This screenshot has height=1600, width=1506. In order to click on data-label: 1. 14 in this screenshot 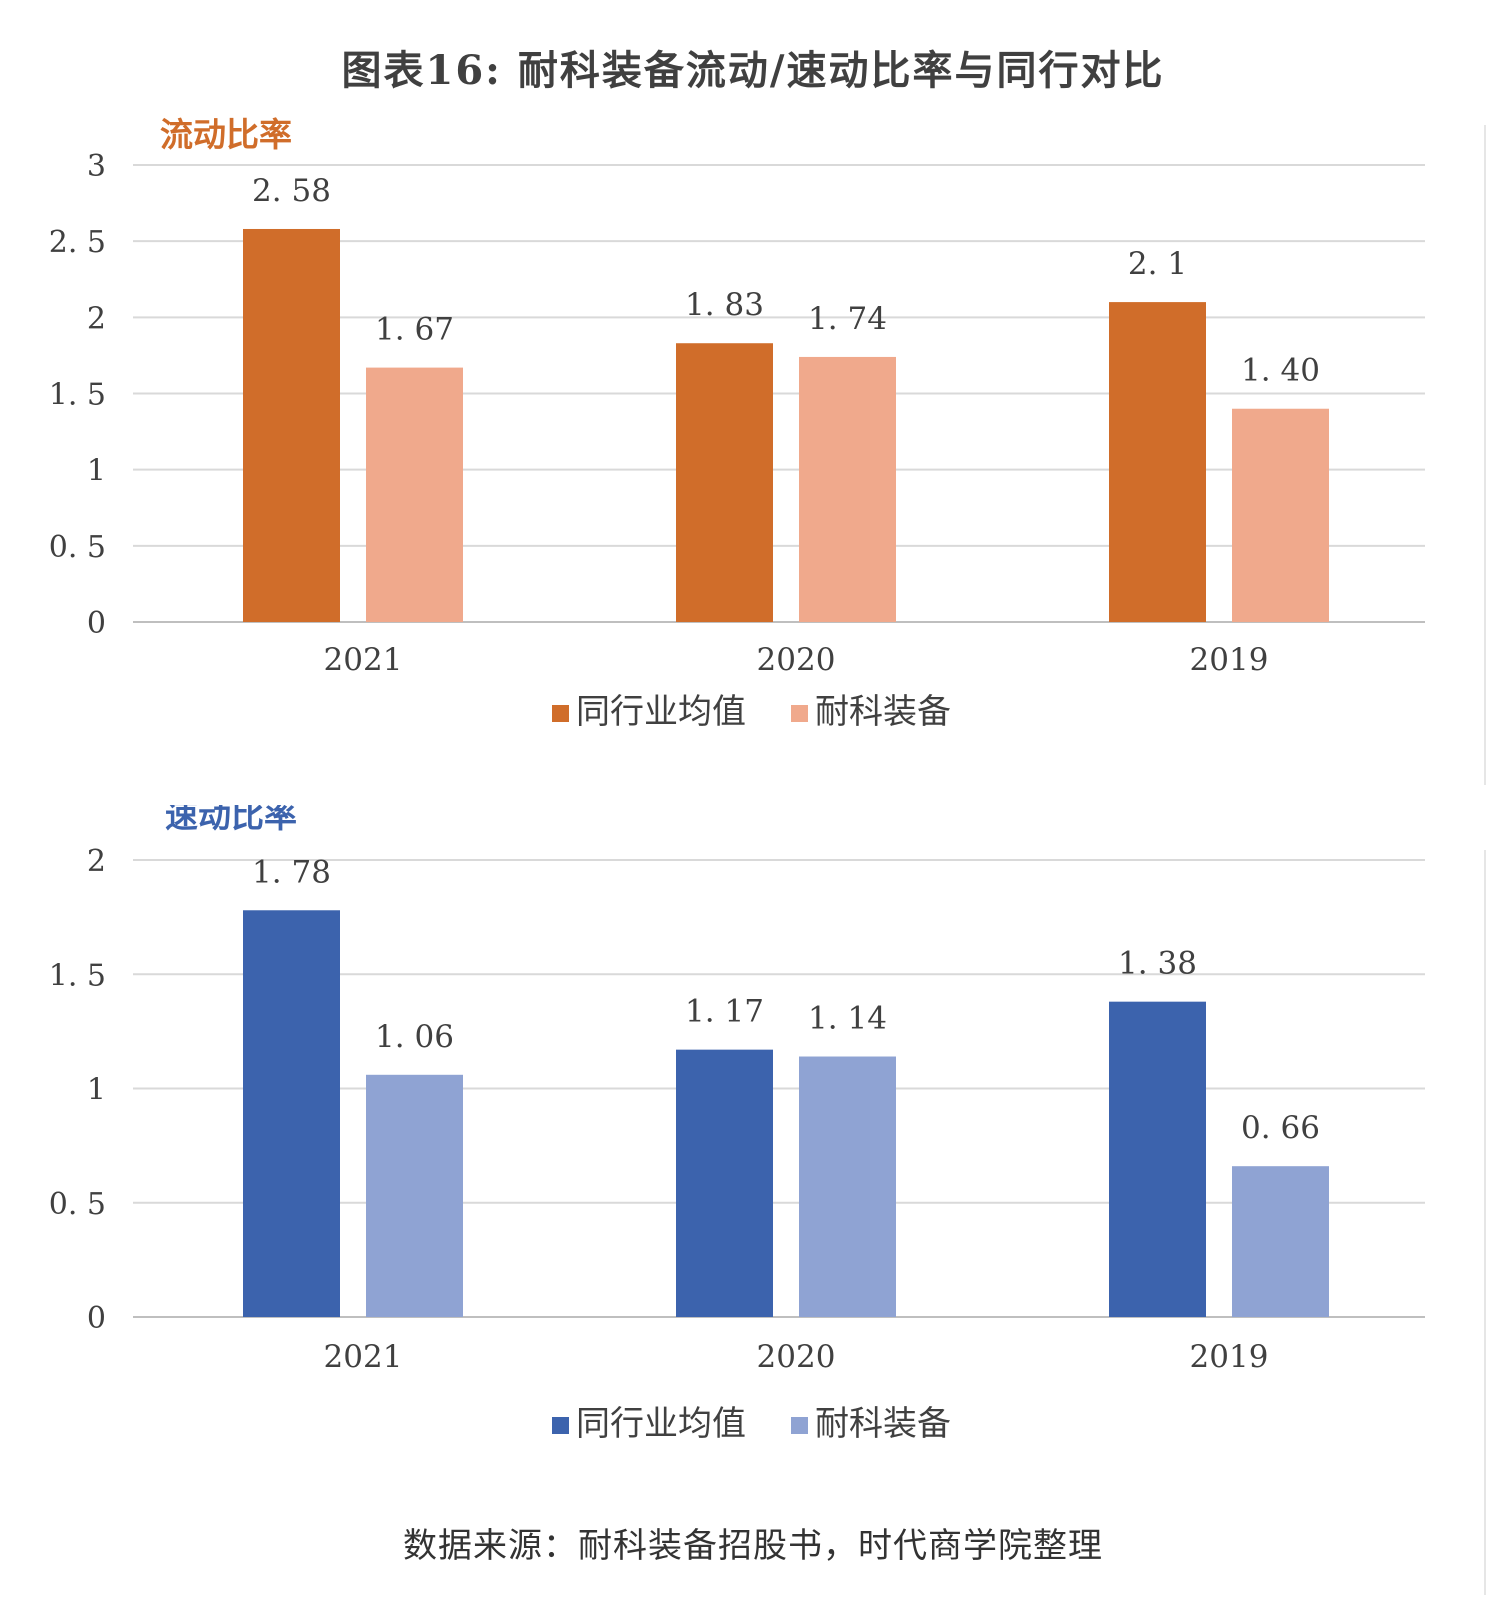, I will do `click(847, 1019)`.